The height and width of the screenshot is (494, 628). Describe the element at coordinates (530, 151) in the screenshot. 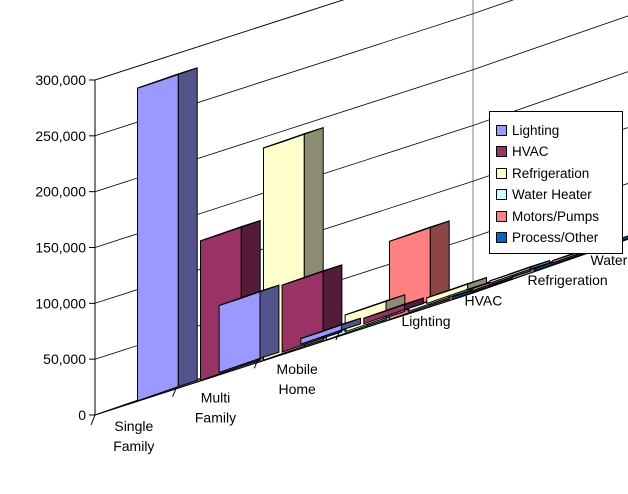

I see `legend-label: HVAC` at that location.